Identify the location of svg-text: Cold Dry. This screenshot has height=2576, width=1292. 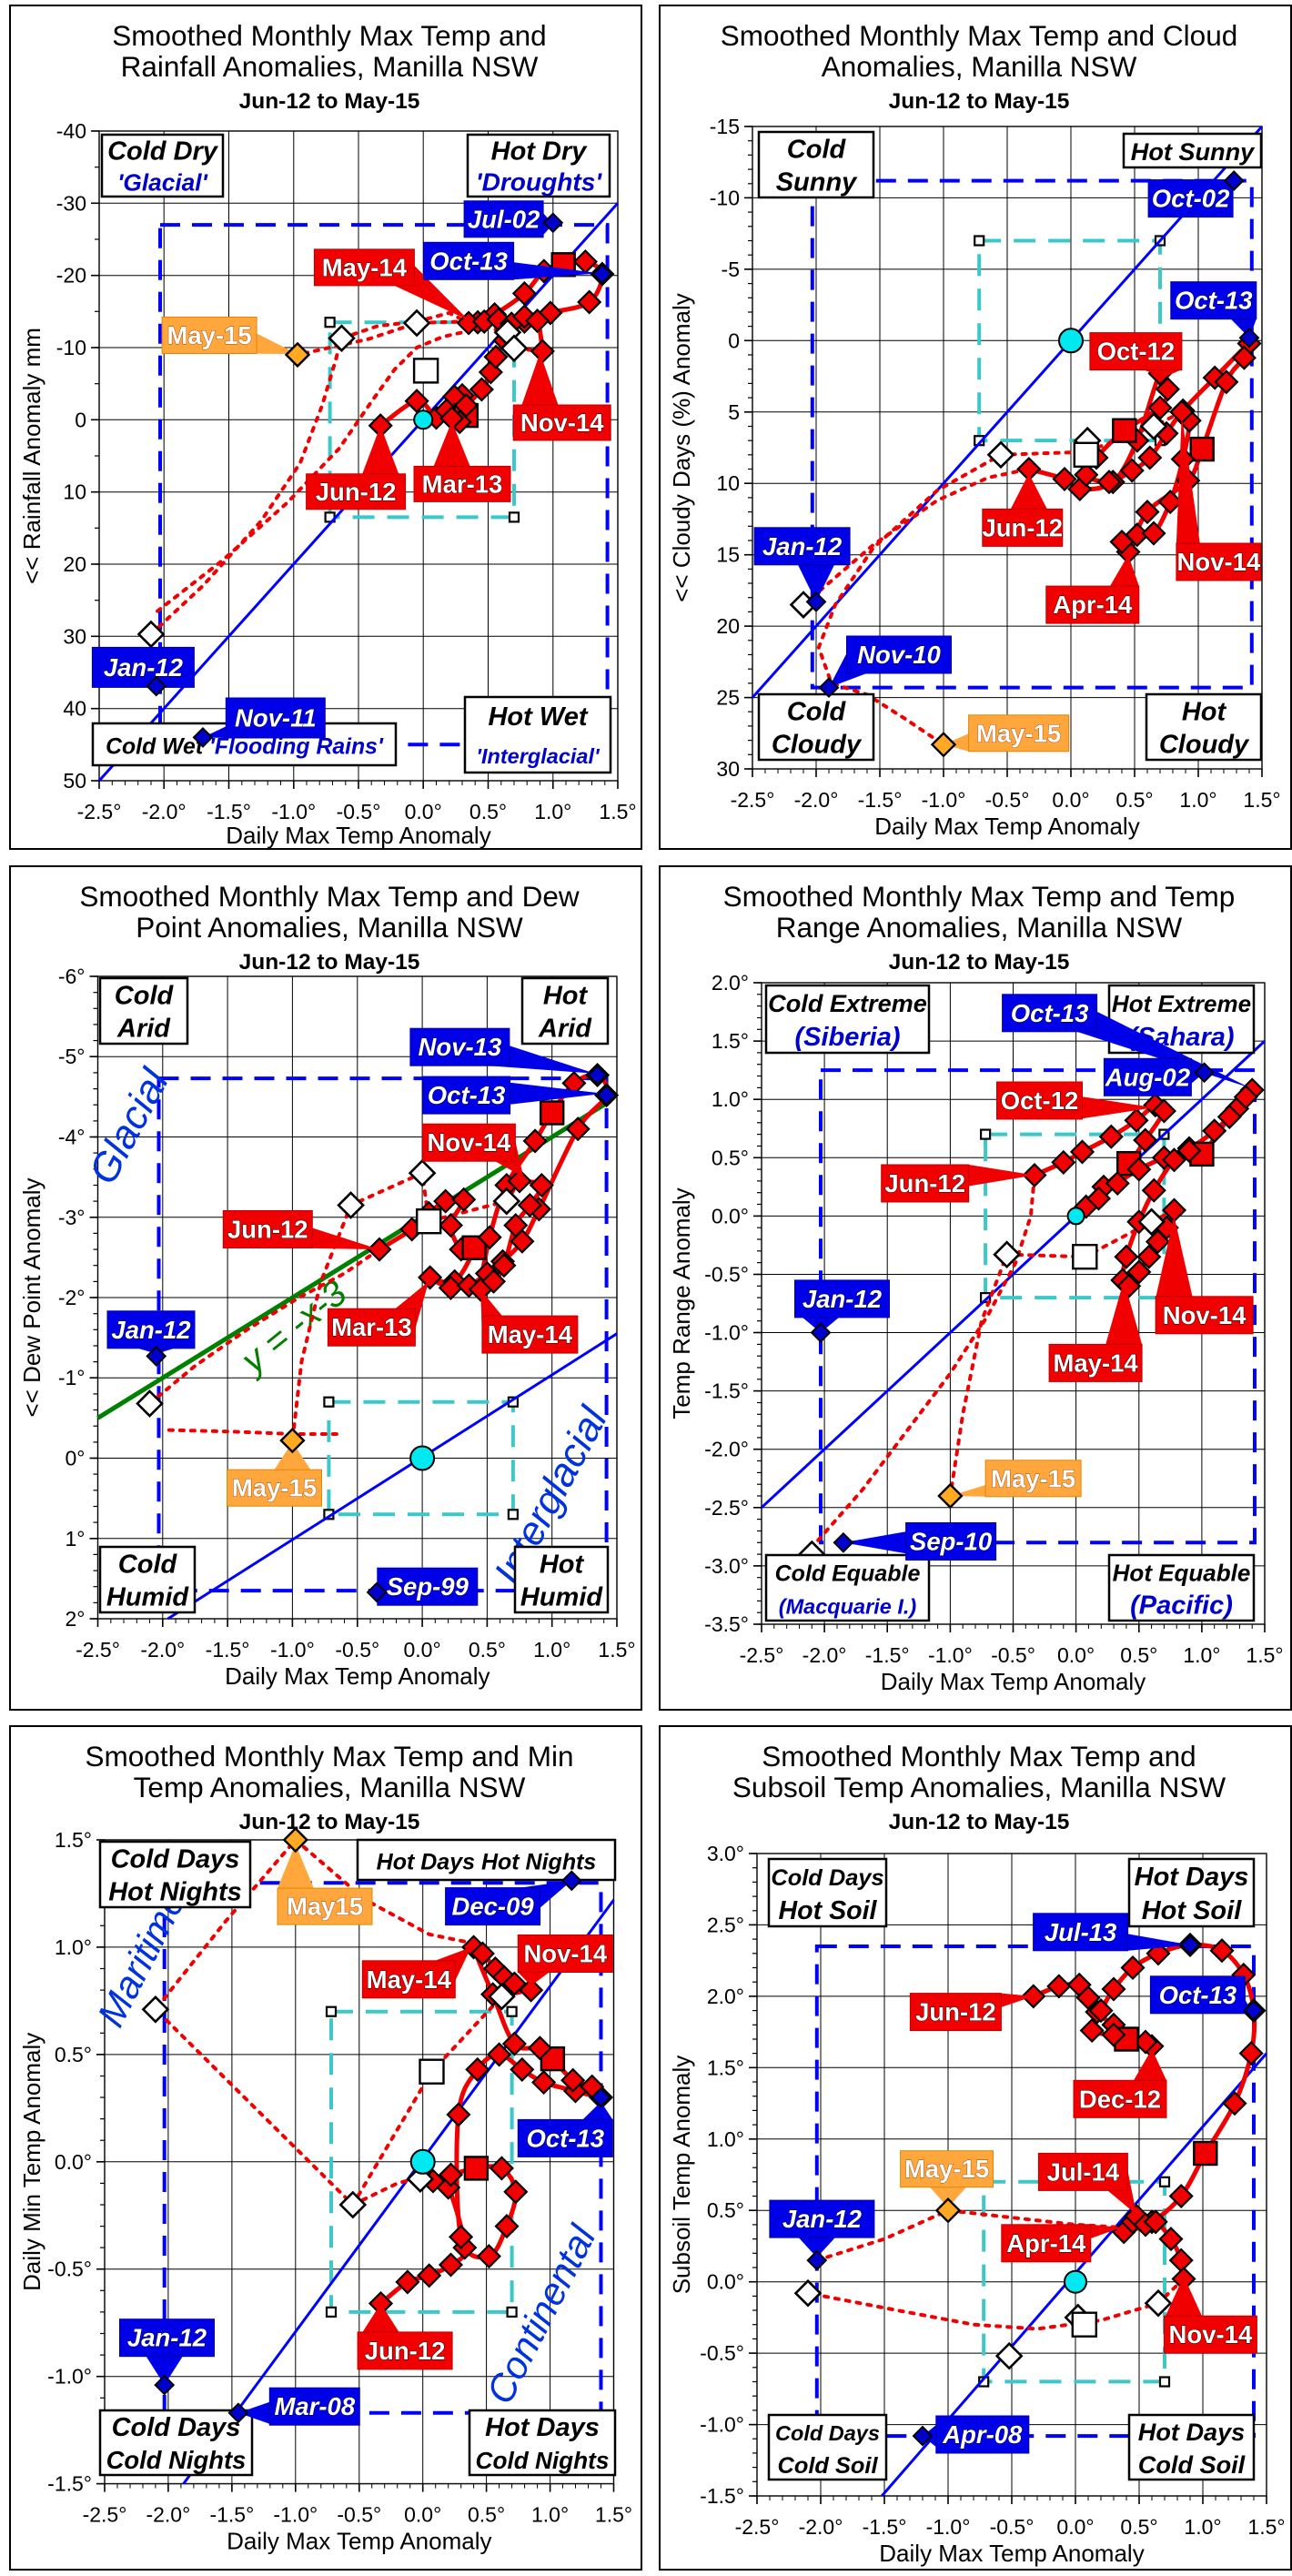
(163, 152).